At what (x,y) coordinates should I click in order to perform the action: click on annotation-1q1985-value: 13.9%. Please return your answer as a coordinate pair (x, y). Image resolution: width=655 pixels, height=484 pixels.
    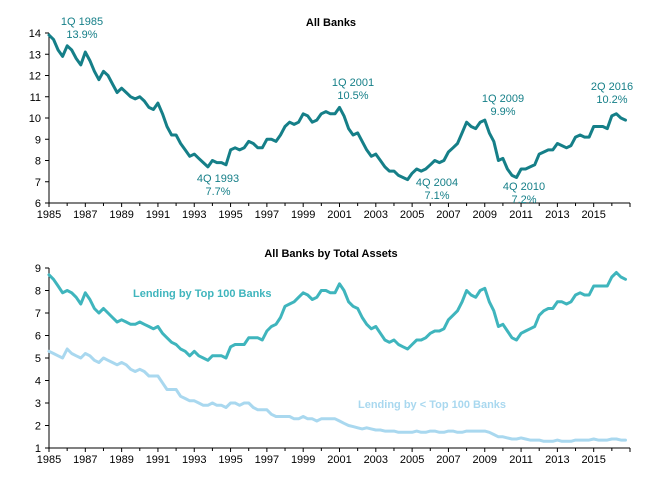
    Looking at the image, I should click on (81, 35).